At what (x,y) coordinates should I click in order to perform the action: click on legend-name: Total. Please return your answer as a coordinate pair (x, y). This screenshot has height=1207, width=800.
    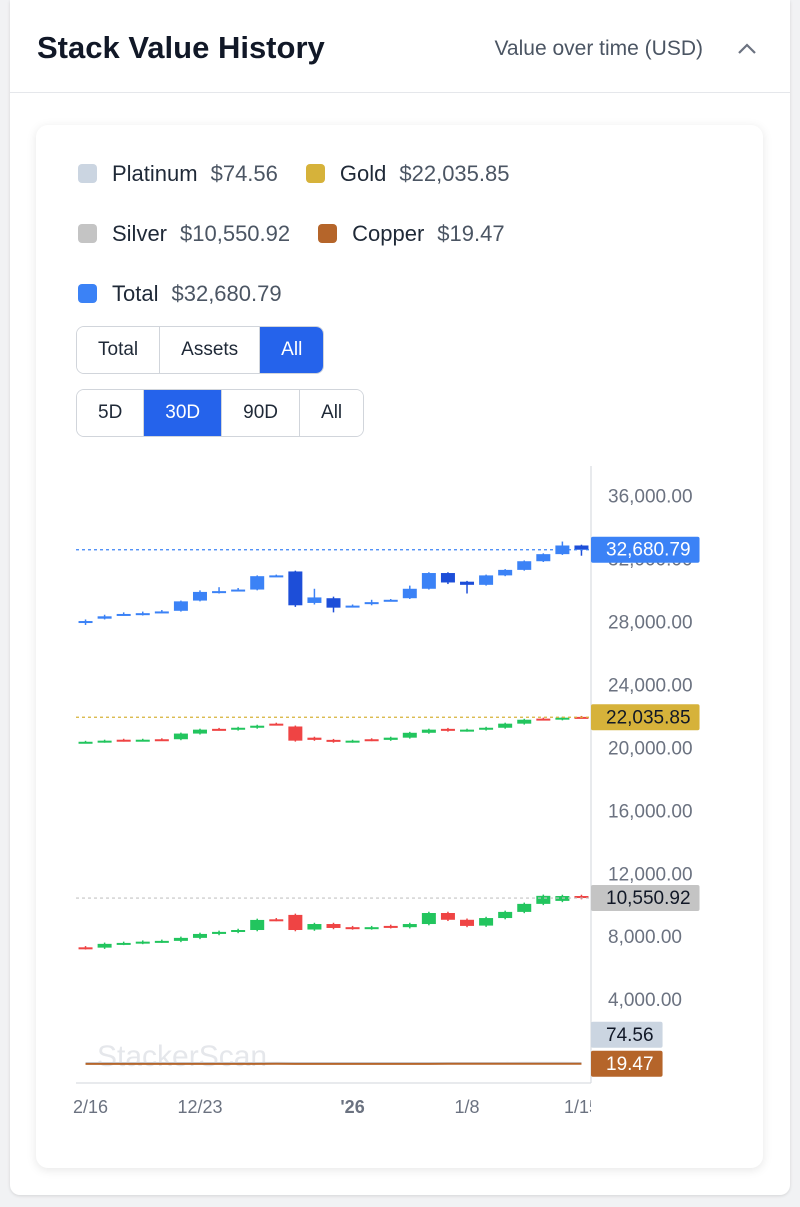
    Looking at the image, I should click on (135, 293).